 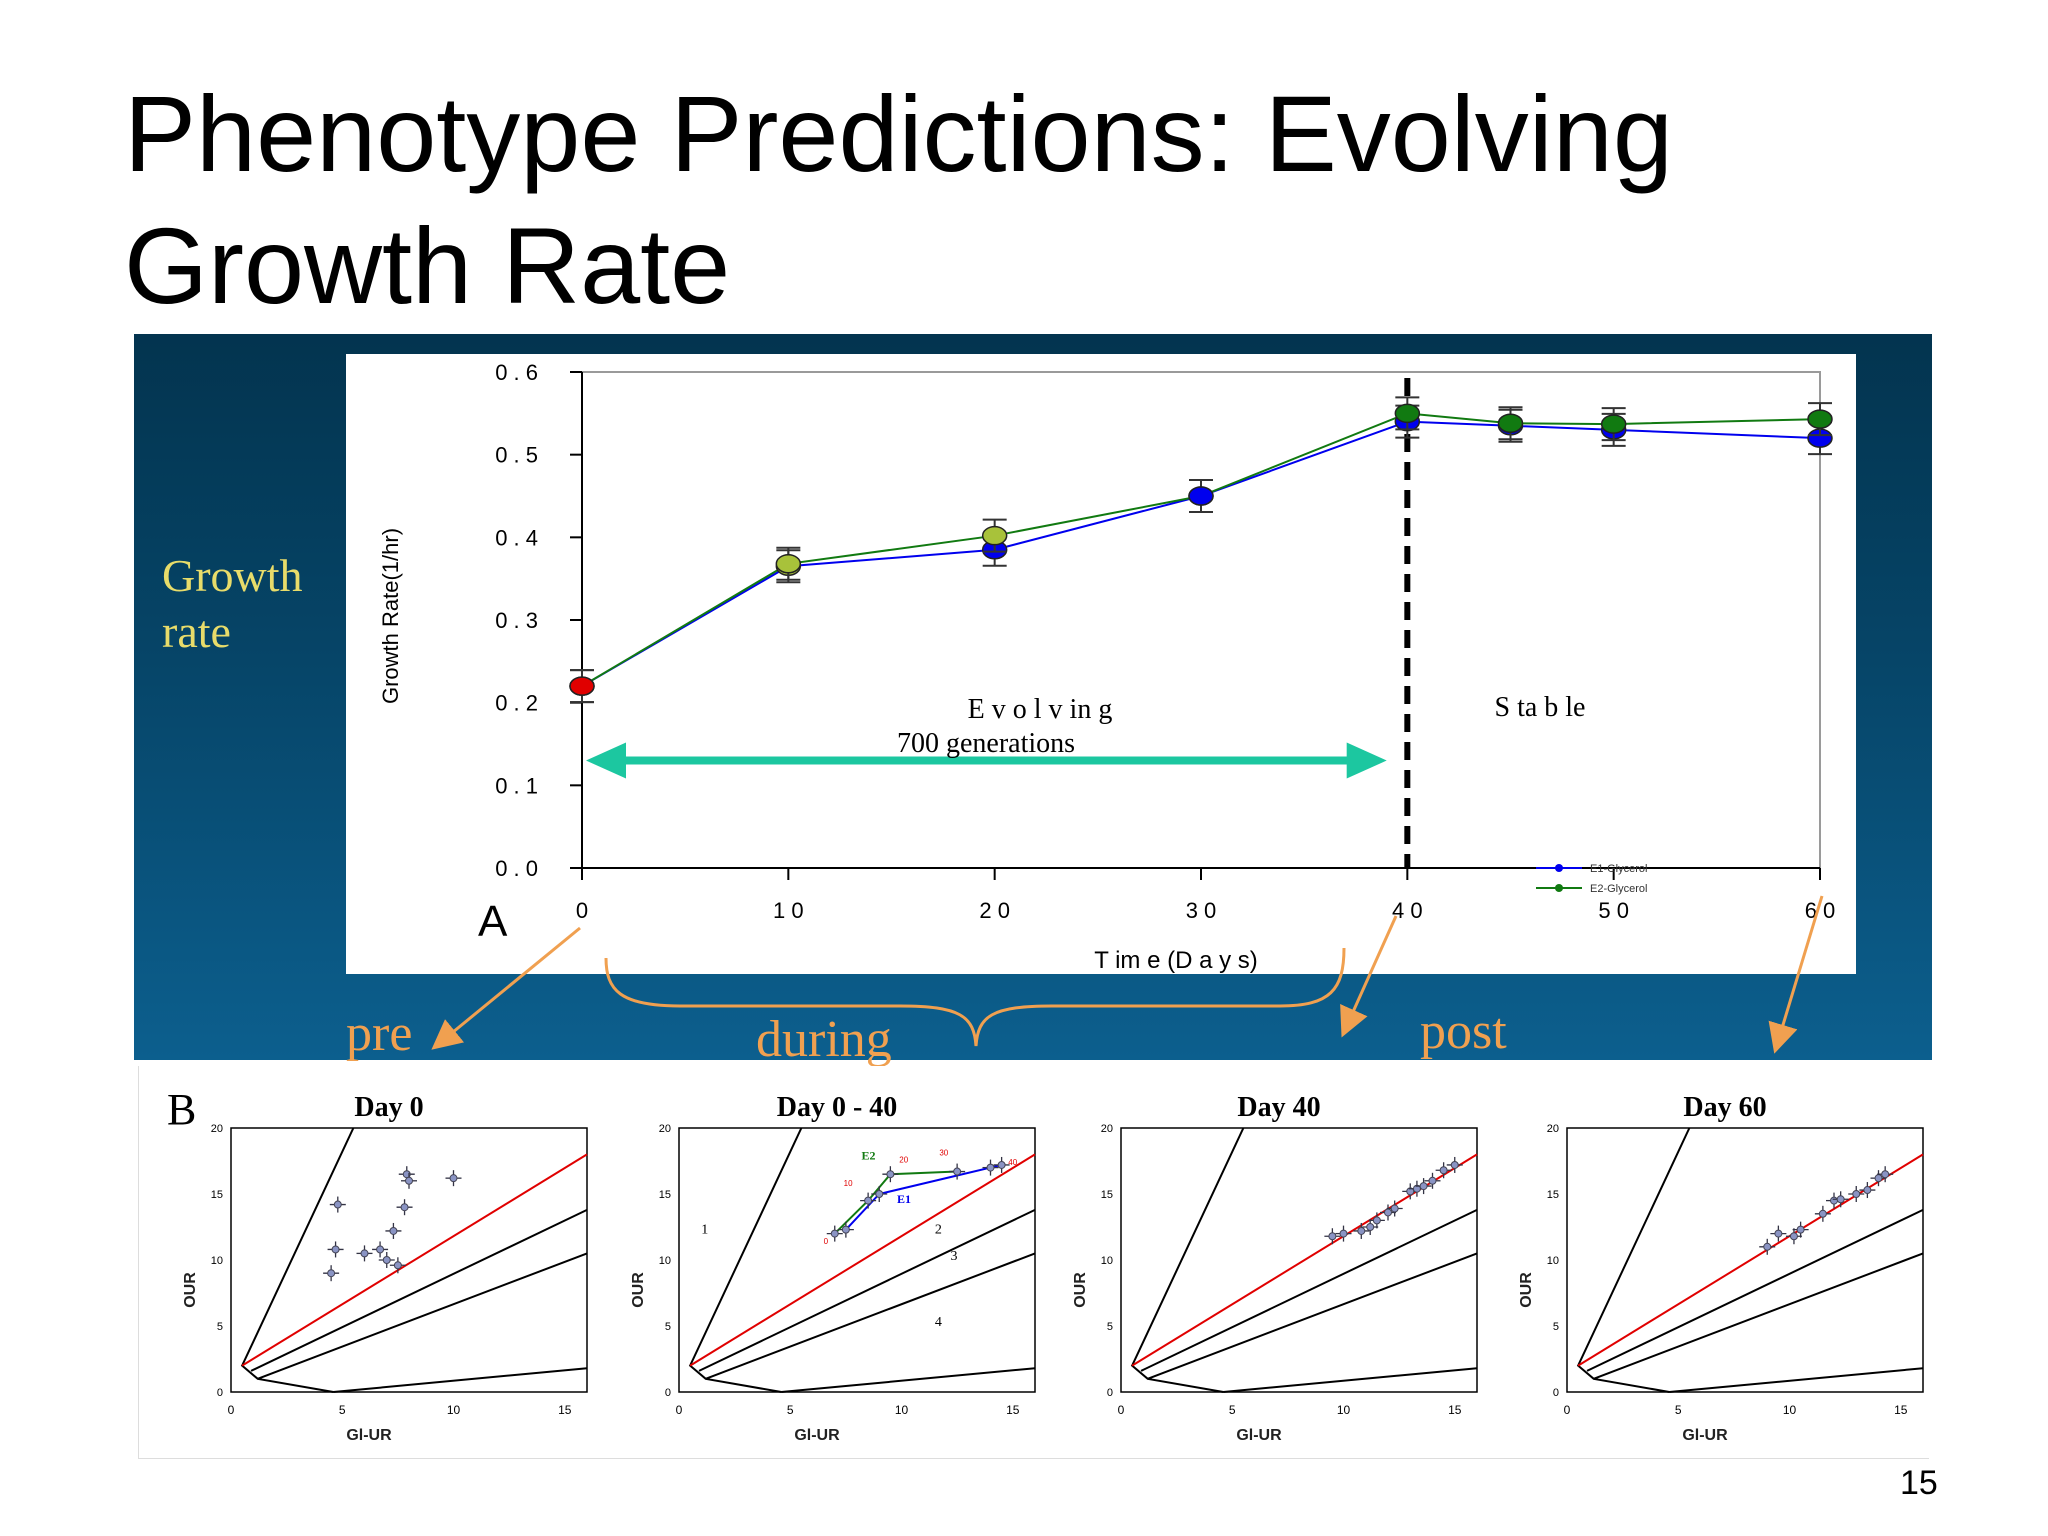 What do you see at coordinates (516, 537) in the screenshot?
I see `chart-a-y-tick-label: 0 . 4` at bounding box center [516, 537].